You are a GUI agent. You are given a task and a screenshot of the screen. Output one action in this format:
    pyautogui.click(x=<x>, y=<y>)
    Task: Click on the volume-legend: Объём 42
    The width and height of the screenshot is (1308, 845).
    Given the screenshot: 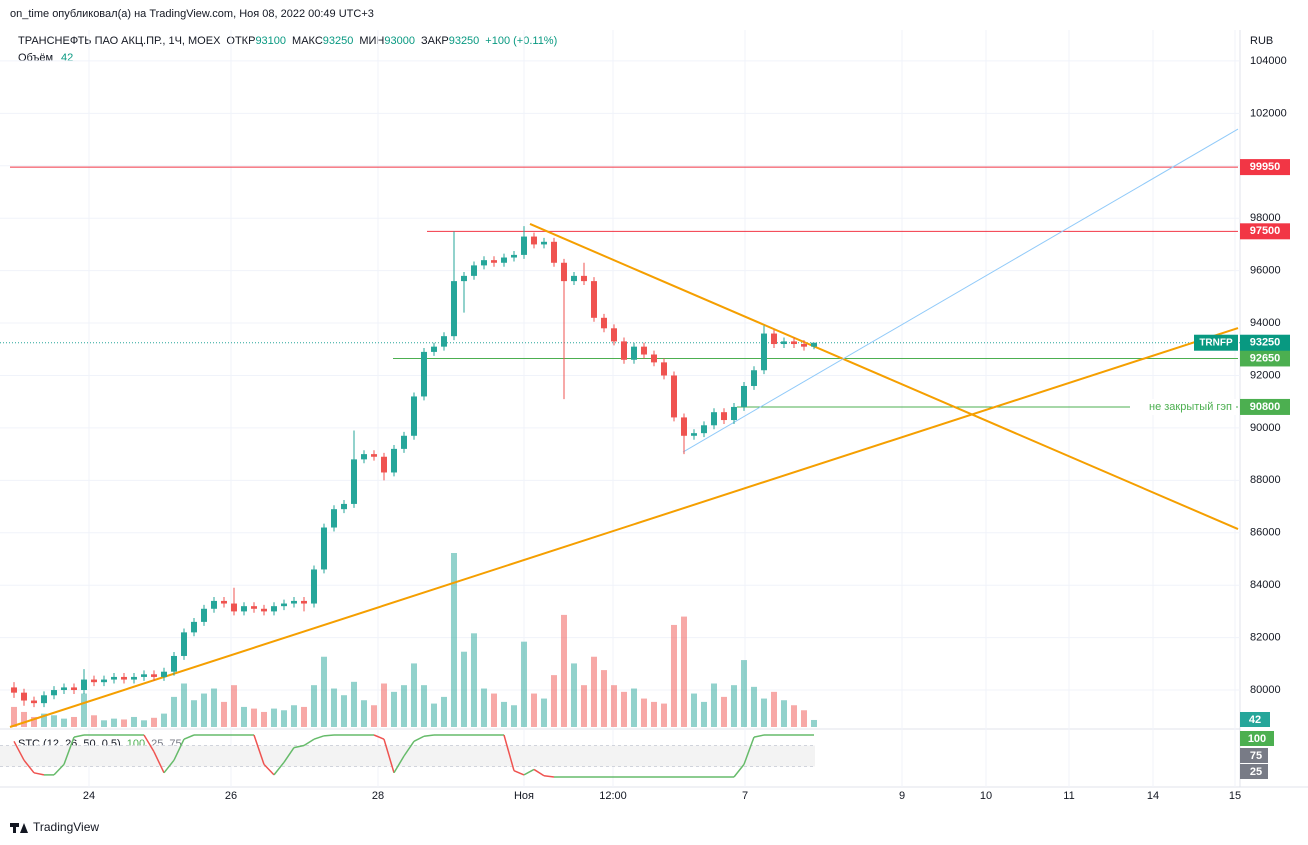 What is the action you would take?
    pyautogui.click(x=45, y=58)
    